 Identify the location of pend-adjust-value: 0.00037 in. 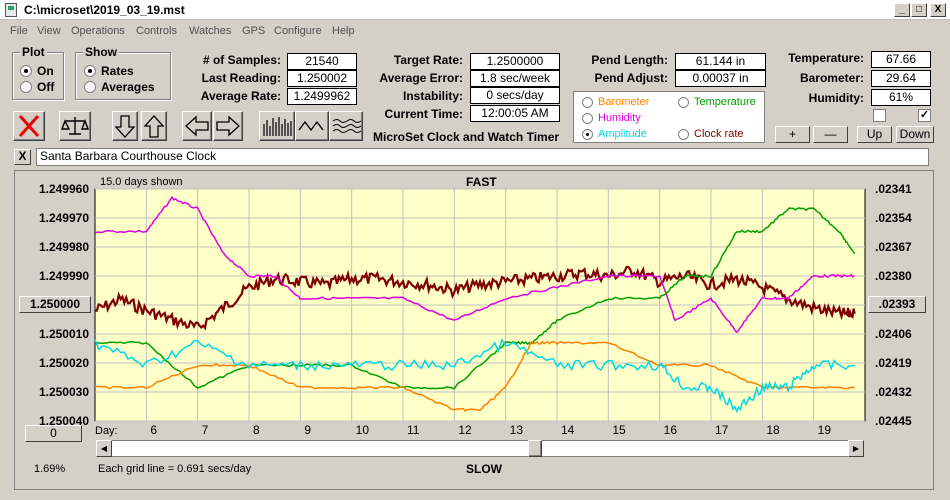
(720, 78).